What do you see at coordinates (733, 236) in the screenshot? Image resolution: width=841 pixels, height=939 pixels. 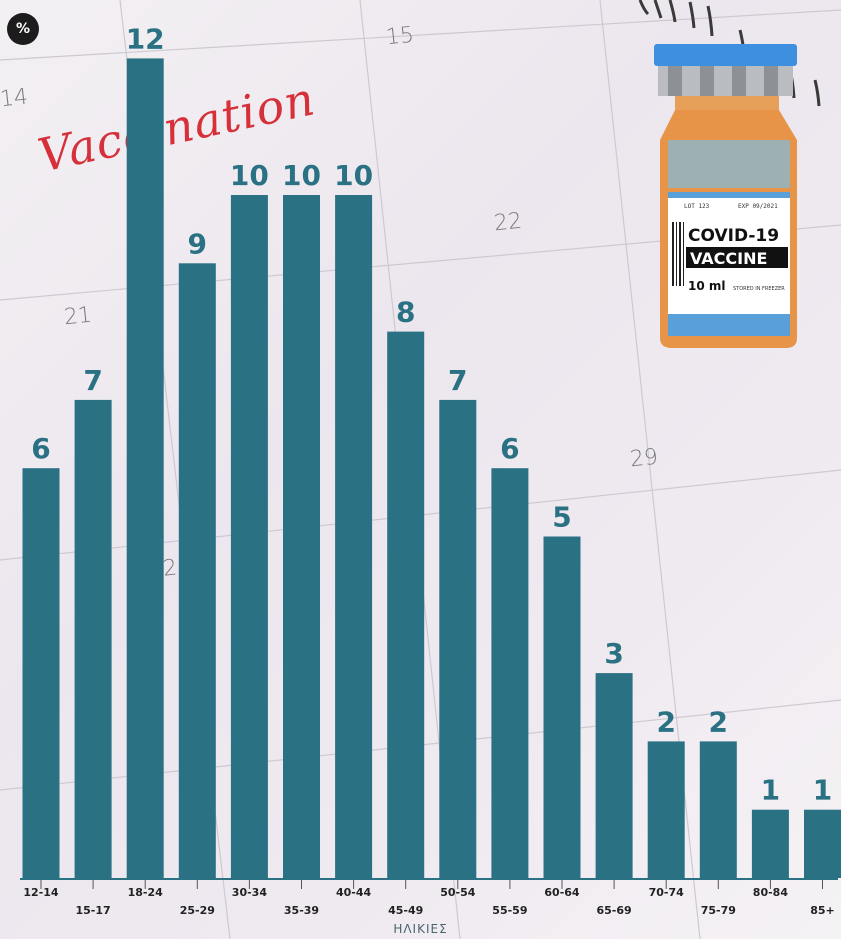 I see `svg-text: COVID-19` at bounding box center [733, 236].